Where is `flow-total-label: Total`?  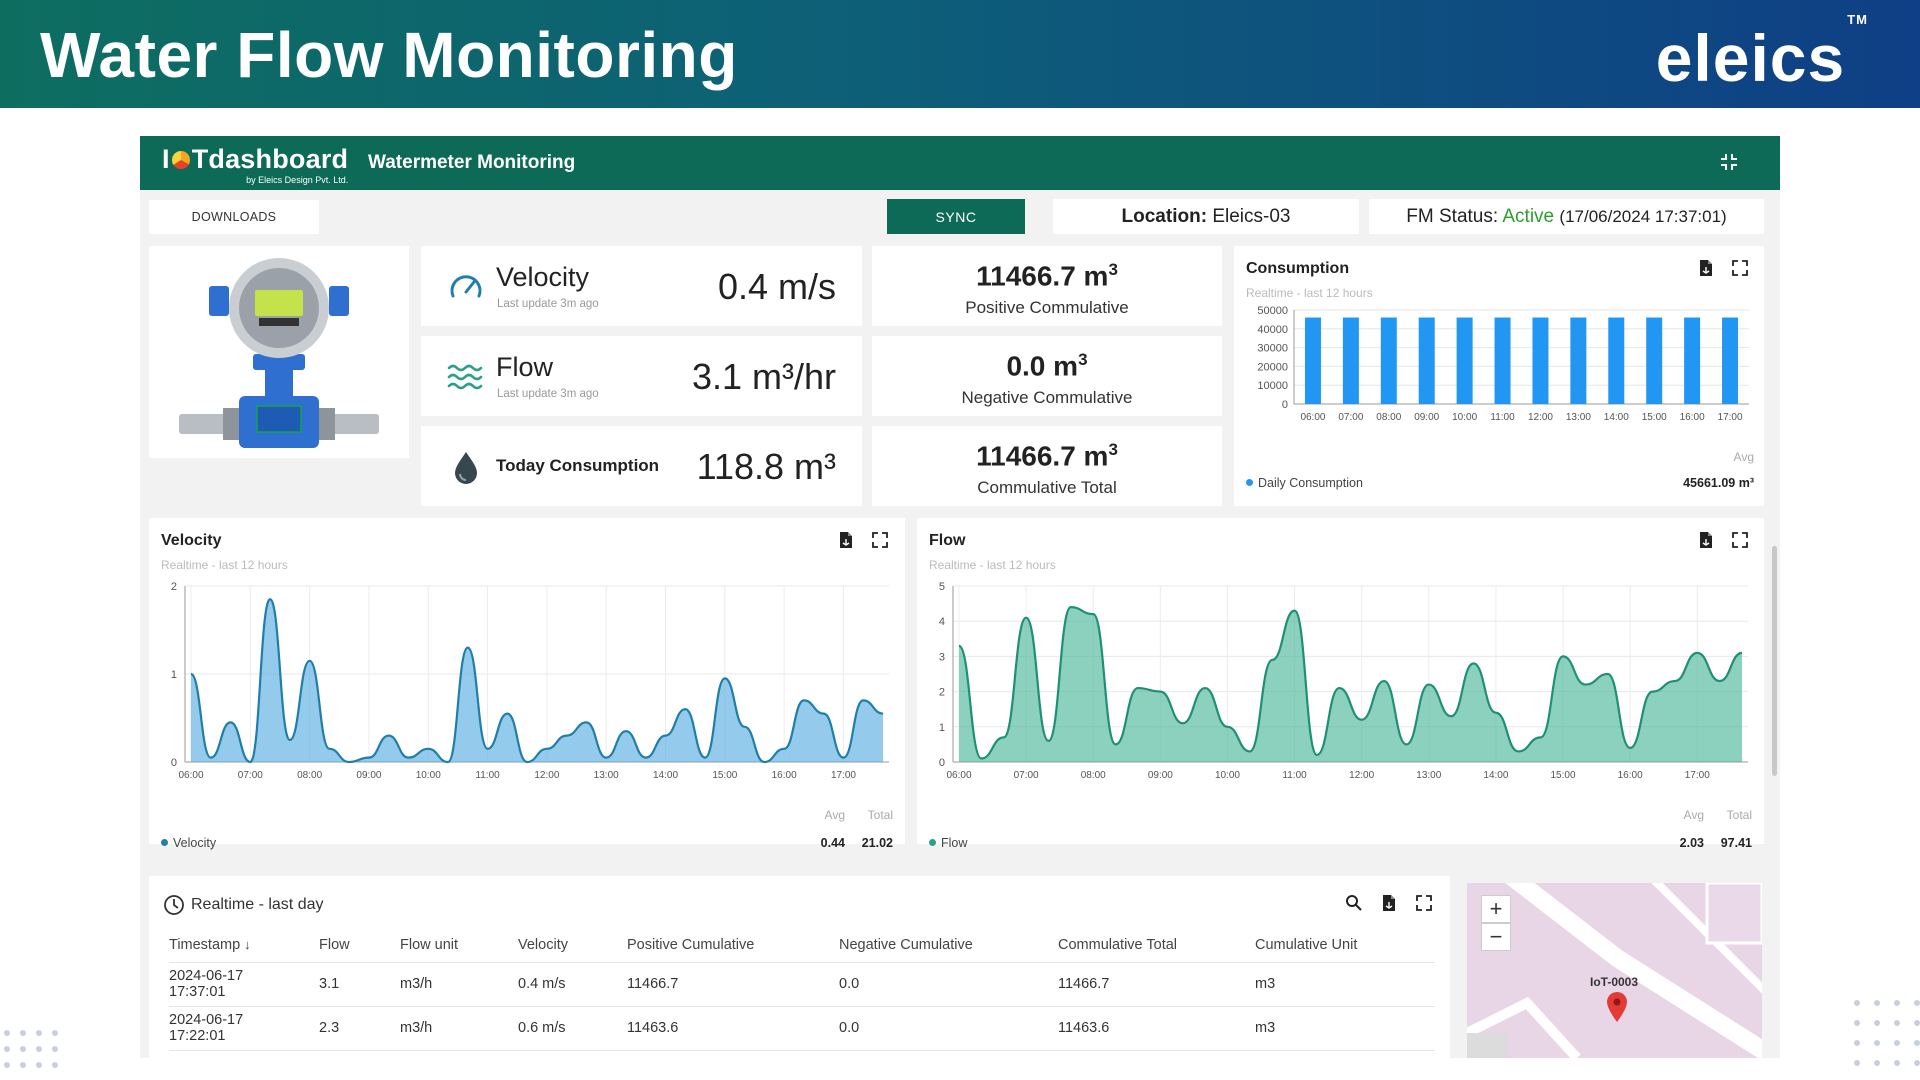
flow-total-label: Total is located at coordinates (1739, 815).